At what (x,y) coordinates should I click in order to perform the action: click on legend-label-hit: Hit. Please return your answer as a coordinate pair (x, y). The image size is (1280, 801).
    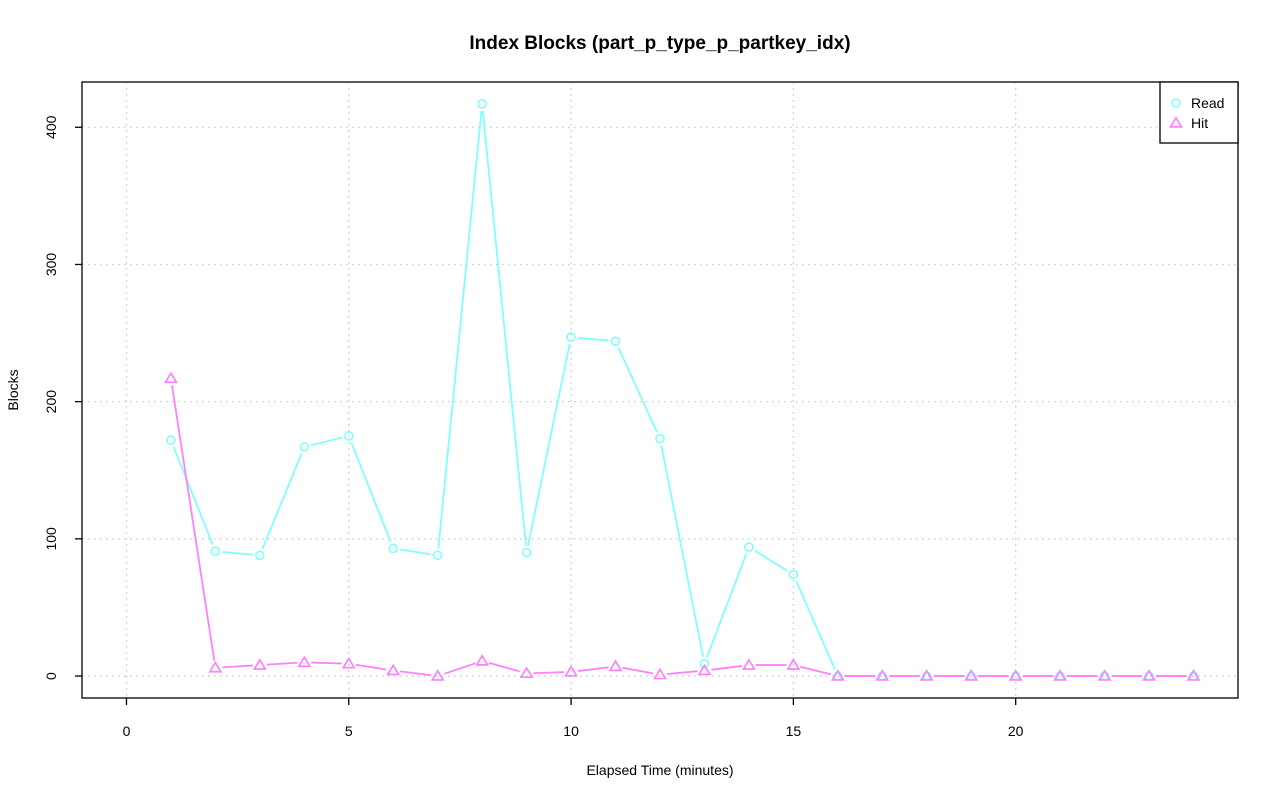
    Looking at the image, I should click on (1199, 123).